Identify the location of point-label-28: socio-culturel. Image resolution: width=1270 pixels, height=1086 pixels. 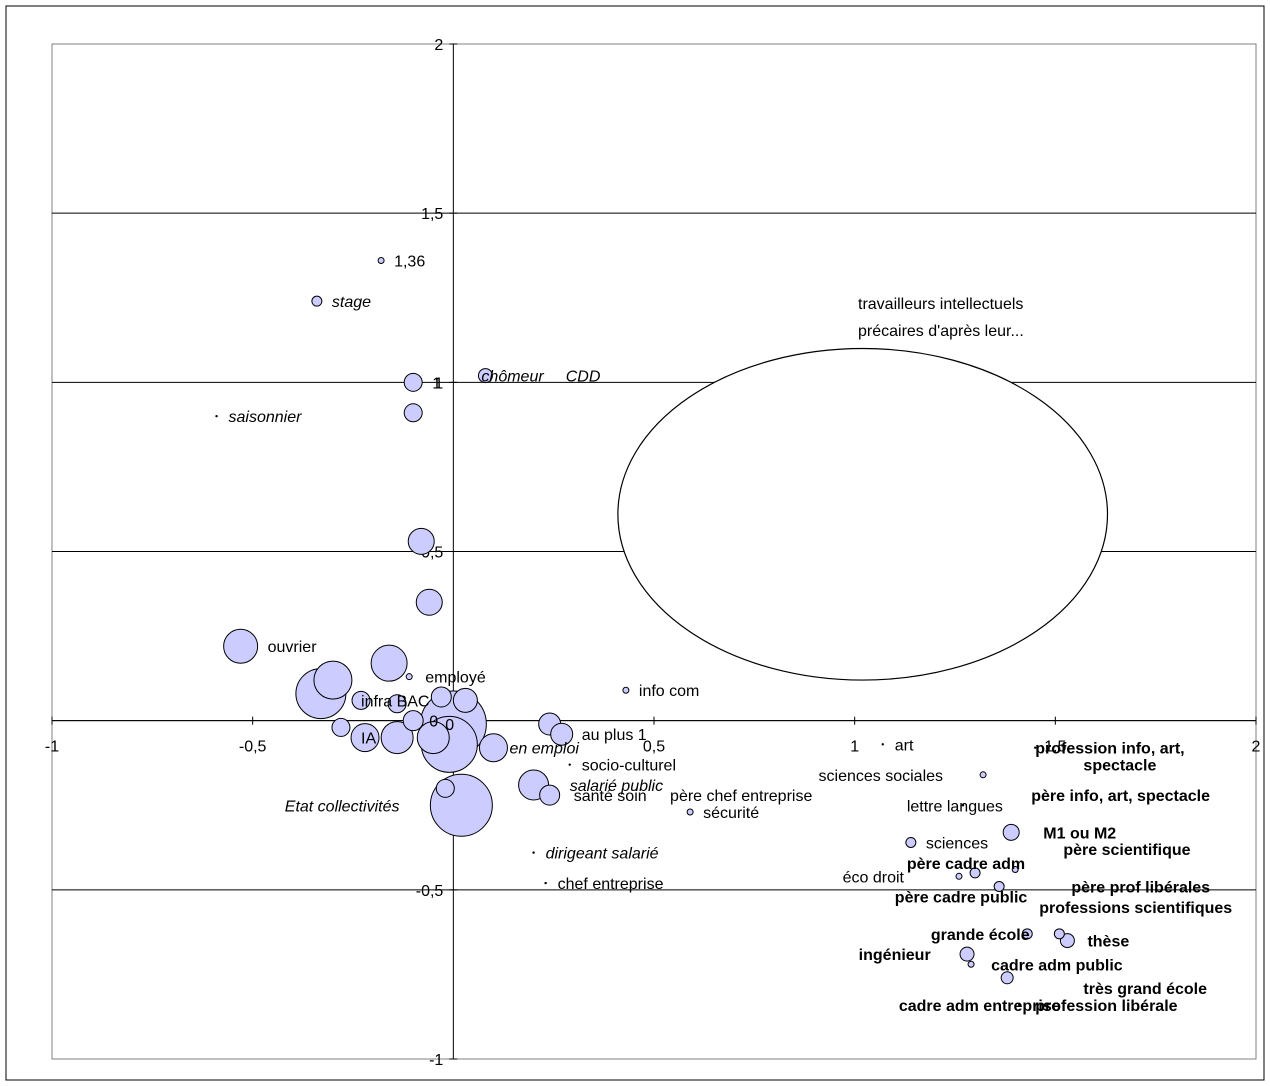
(629, 766).